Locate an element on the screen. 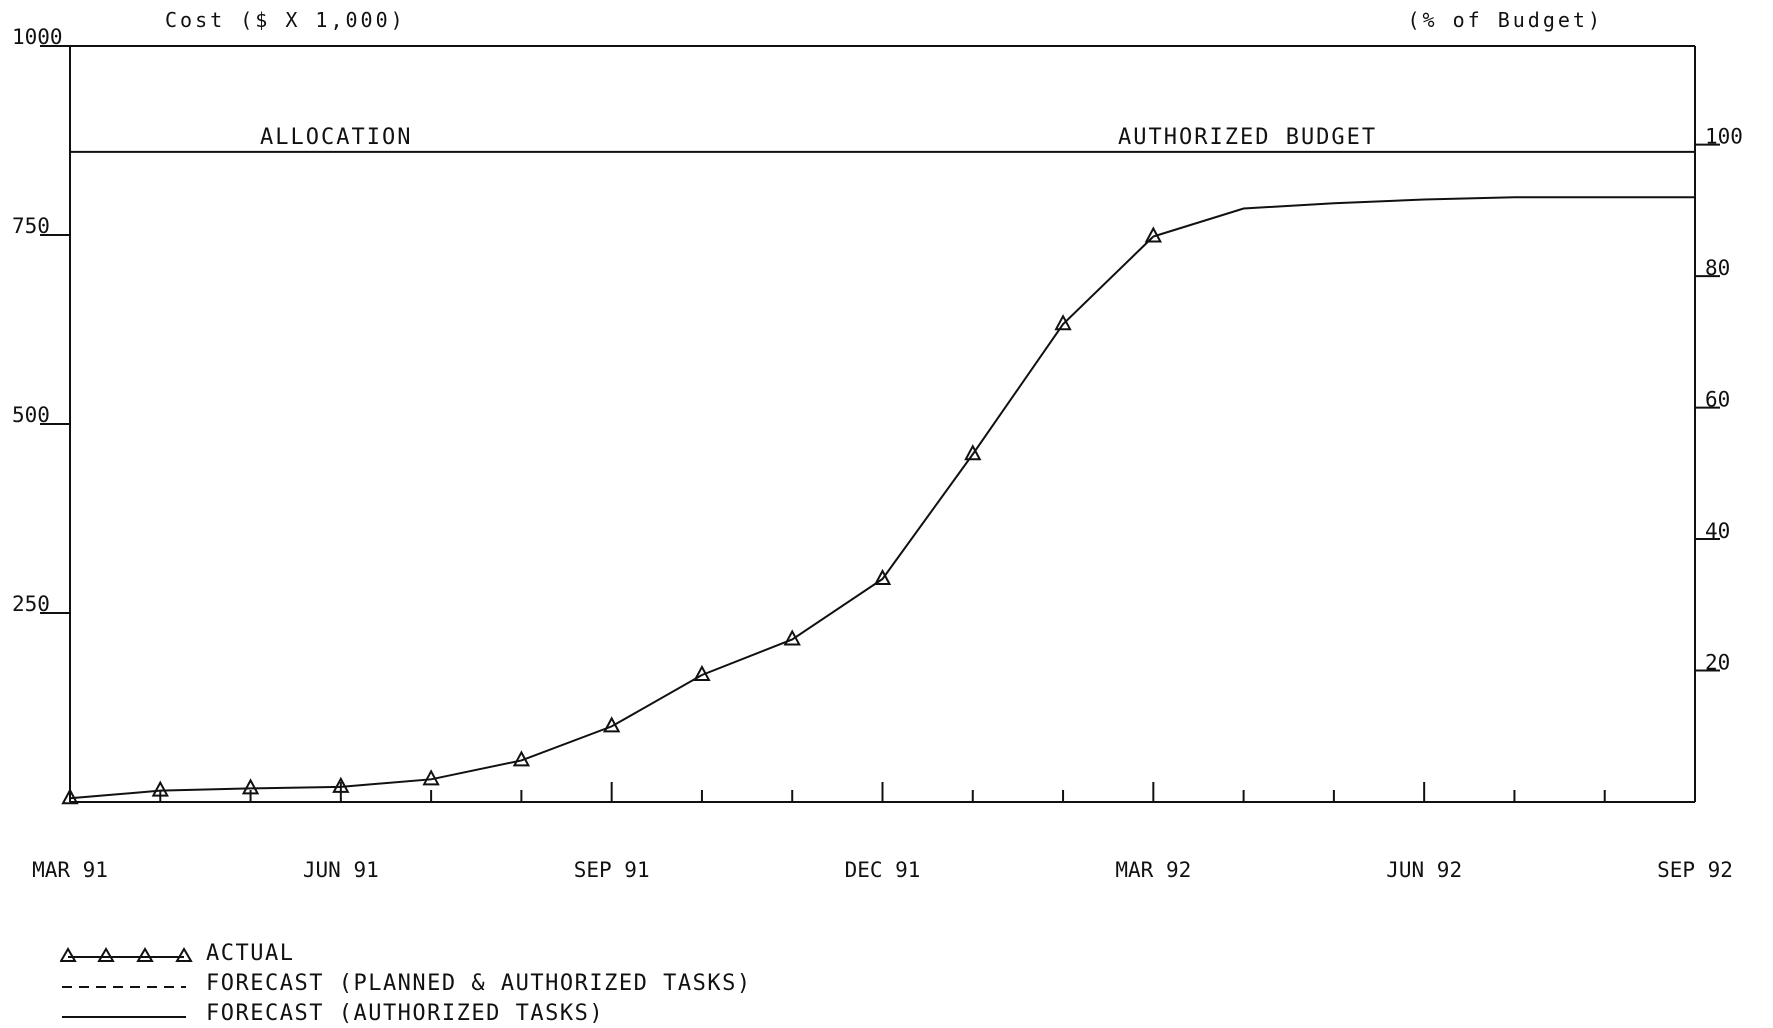 This screenshot has width=1773, height=1028. x-tick-label-1: JUN 91 is located at coordinates (341, 870).